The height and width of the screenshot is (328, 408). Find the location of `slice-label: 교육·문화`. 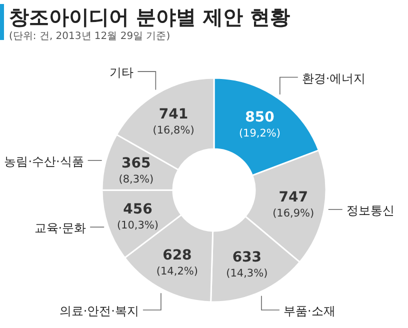

slice-label: 교육·문화 is located at coordinates (60, 228).